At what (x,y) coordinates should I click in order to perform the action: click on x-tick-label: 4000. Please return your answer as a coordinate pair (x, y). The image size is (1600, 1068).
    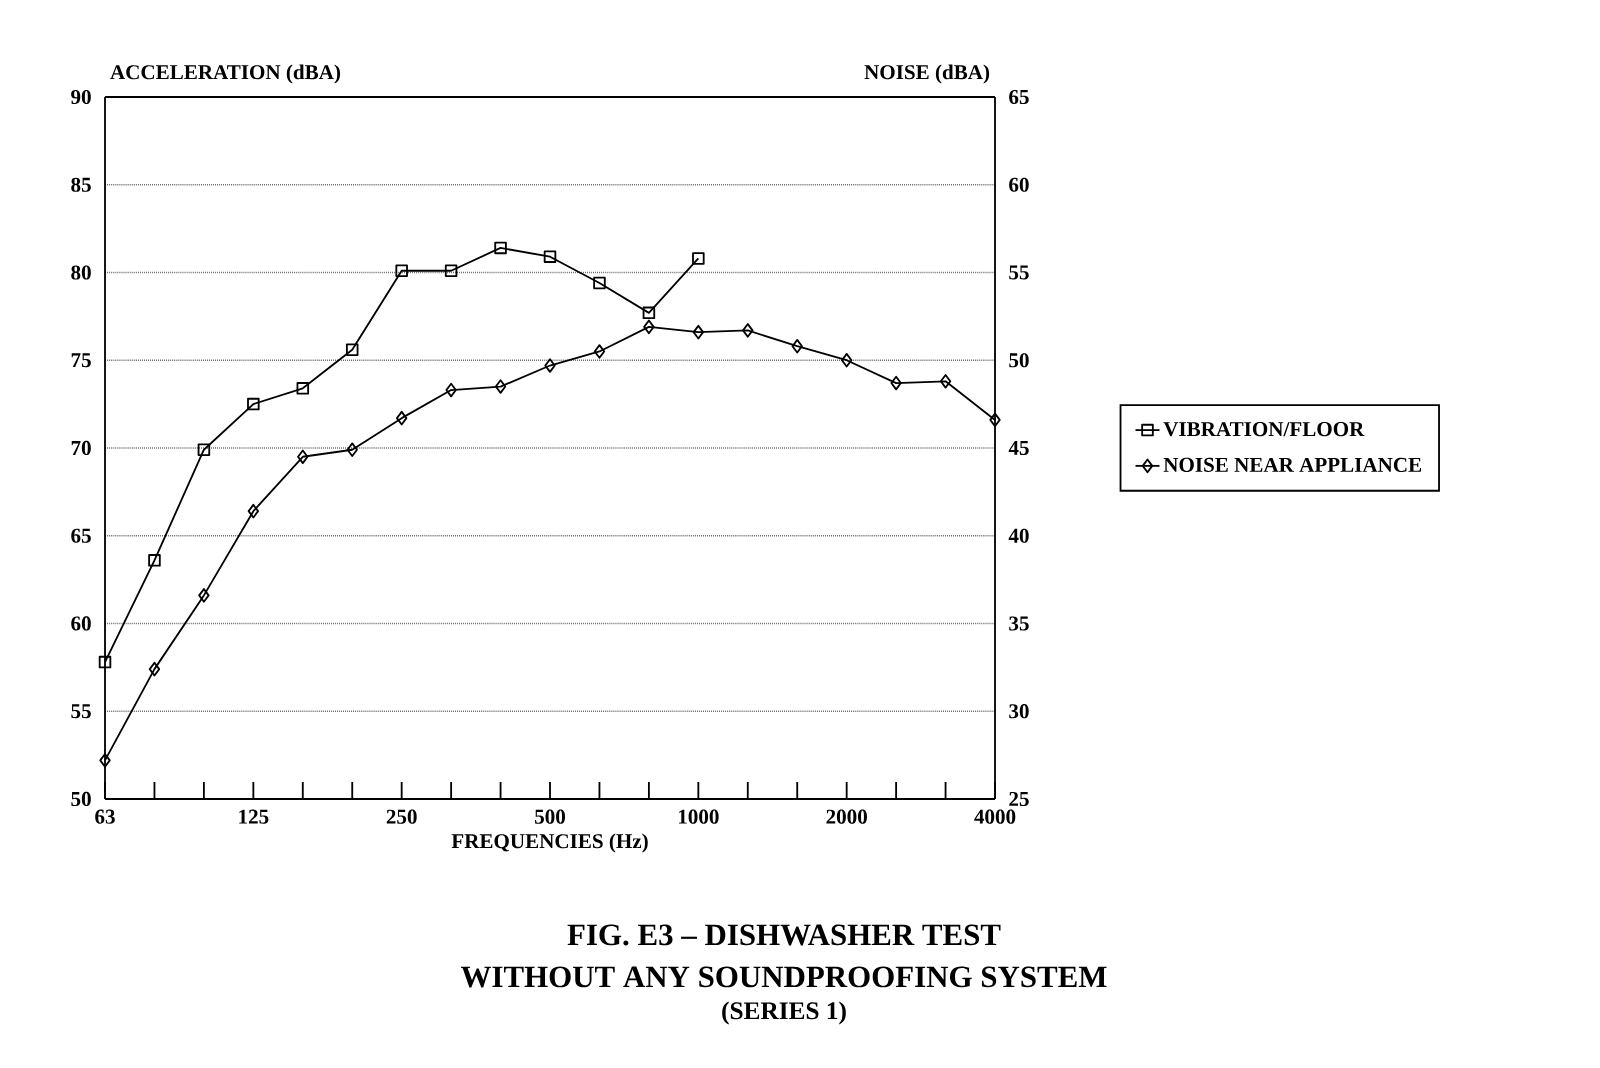
    Looking at the image, I should click on (995, 816).